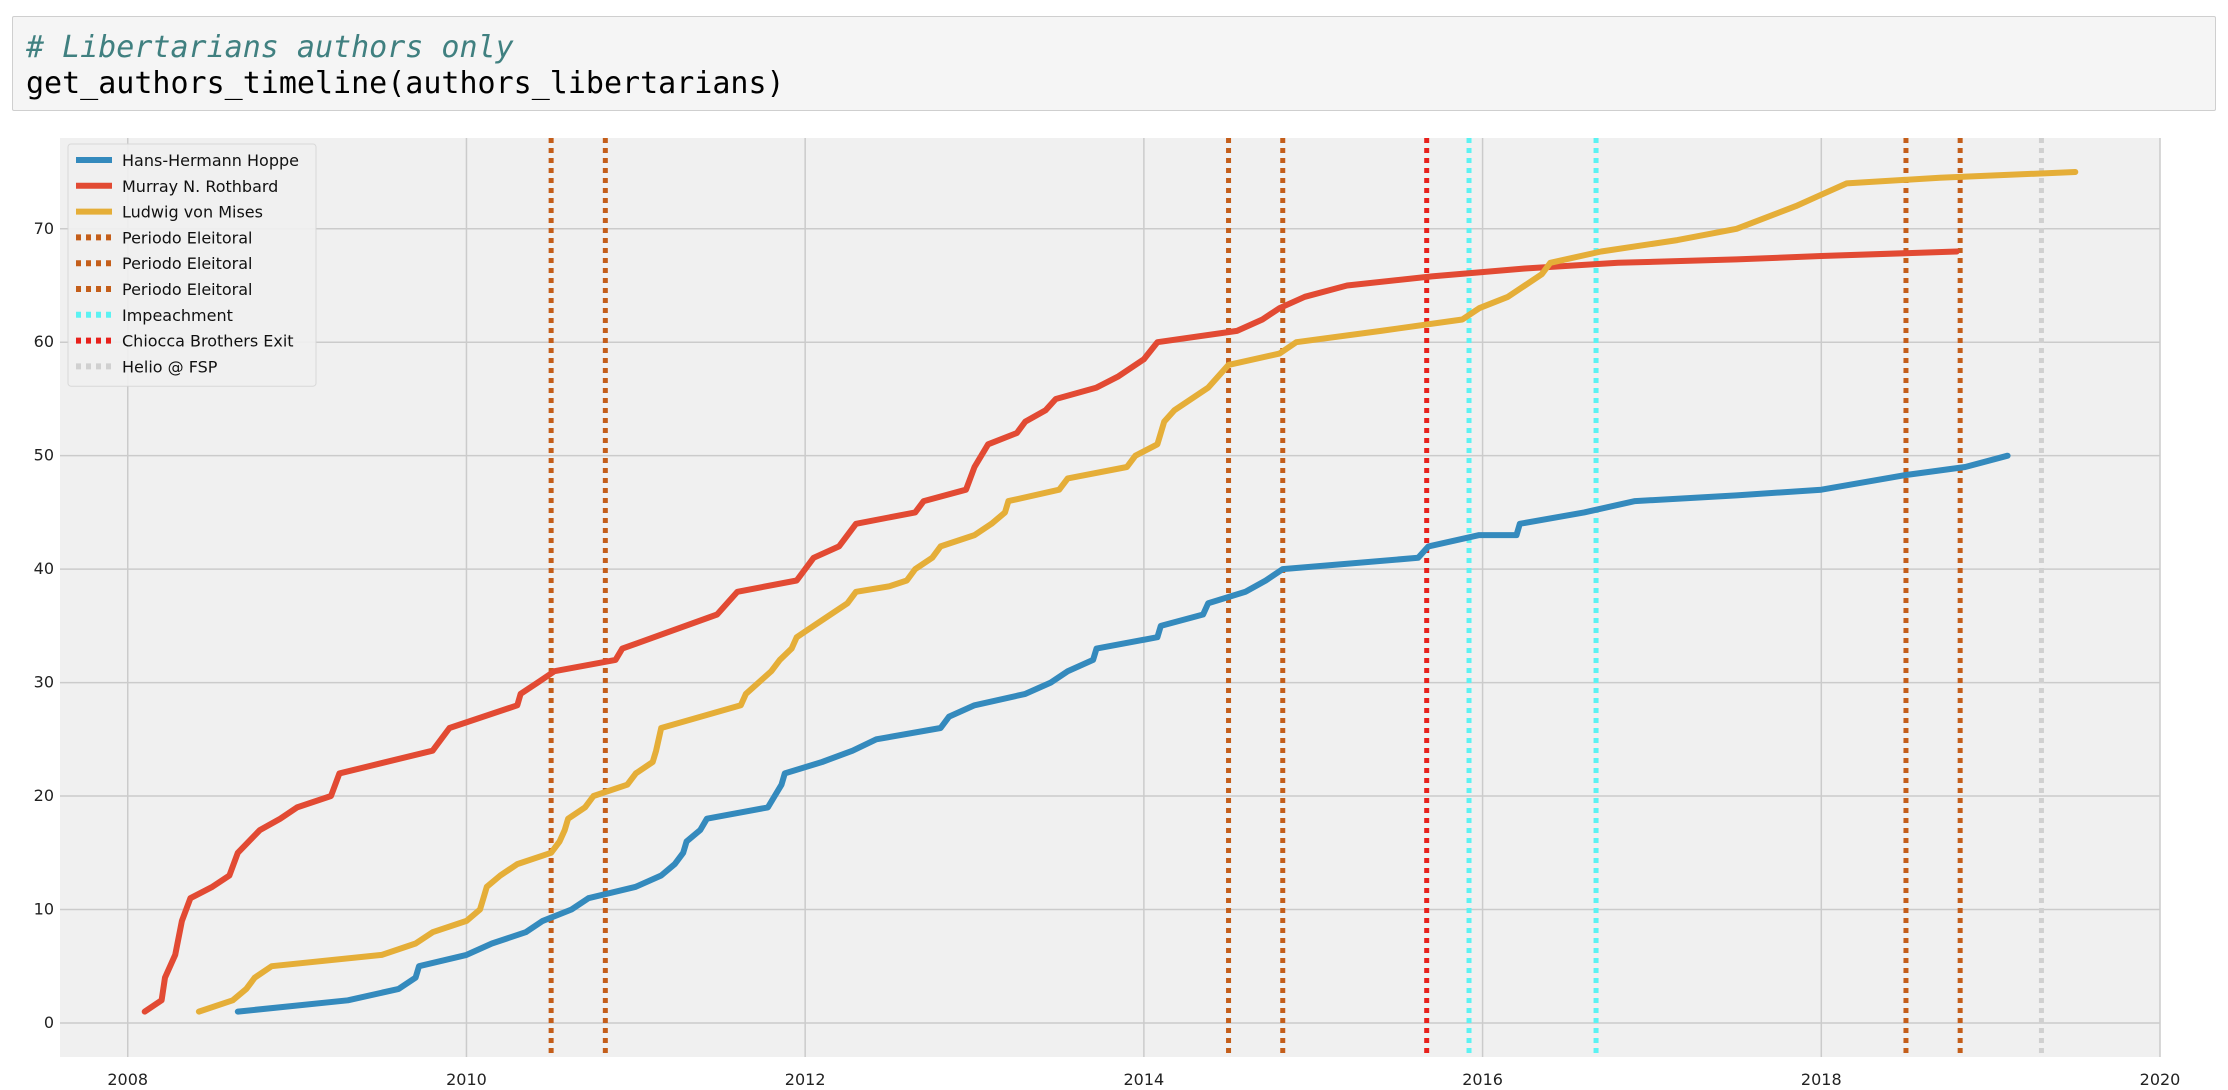  What do you see at coordinates (44, 682) in the screenshot?
I see `y-tick-label: 30` at bounding box center [44, 682].